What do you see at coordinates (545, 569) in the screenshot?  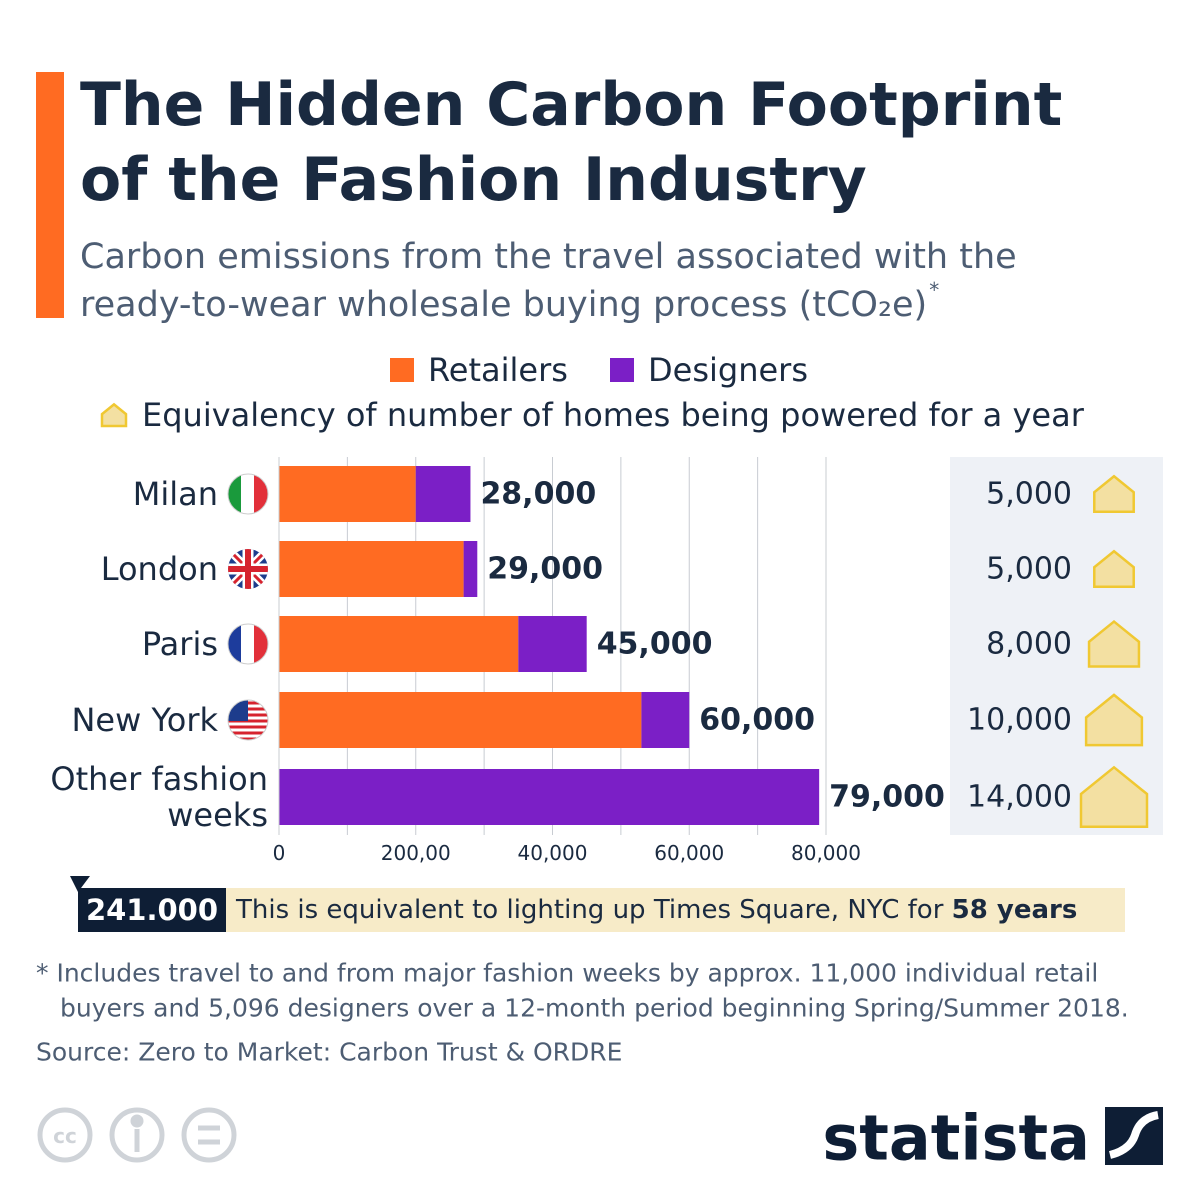 I see `total-label: 29,000` at bounding box center [545, 569].